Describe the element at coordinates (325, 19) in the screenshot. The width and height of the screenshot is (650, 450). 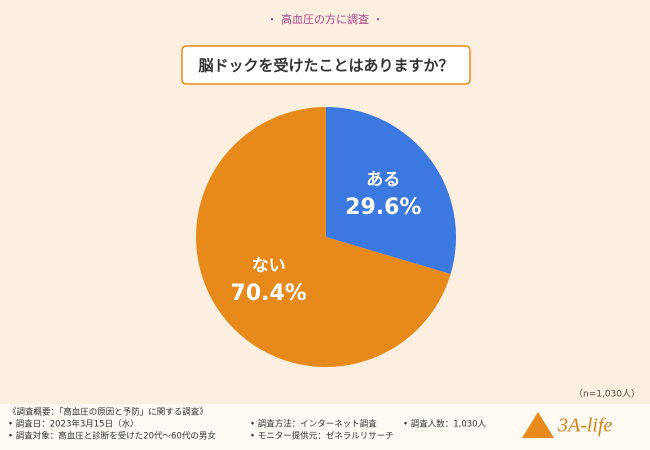
I see `subtitle: ・ 高血圧の方に調査 ・` at that location.